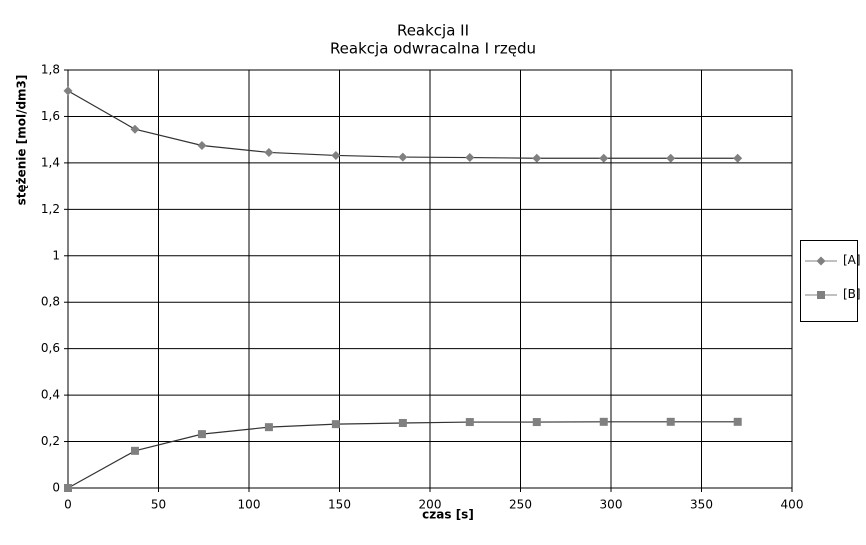 This screenshot has width=866, height=545. What do you see at coordinates (22, 140) in the screenshot?
I see `y-axis-label: stężenie [mol/dm3]` at bounding box center [22, 140].